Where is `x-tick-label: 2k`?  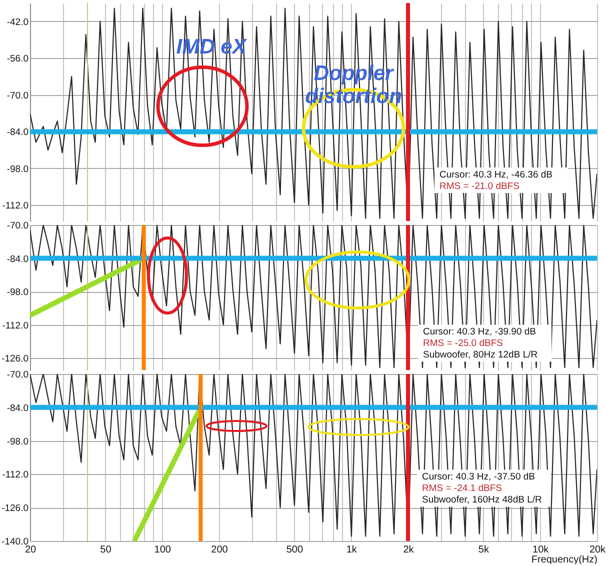 x-tick-label: 2k is located at coordinates (409, 550).